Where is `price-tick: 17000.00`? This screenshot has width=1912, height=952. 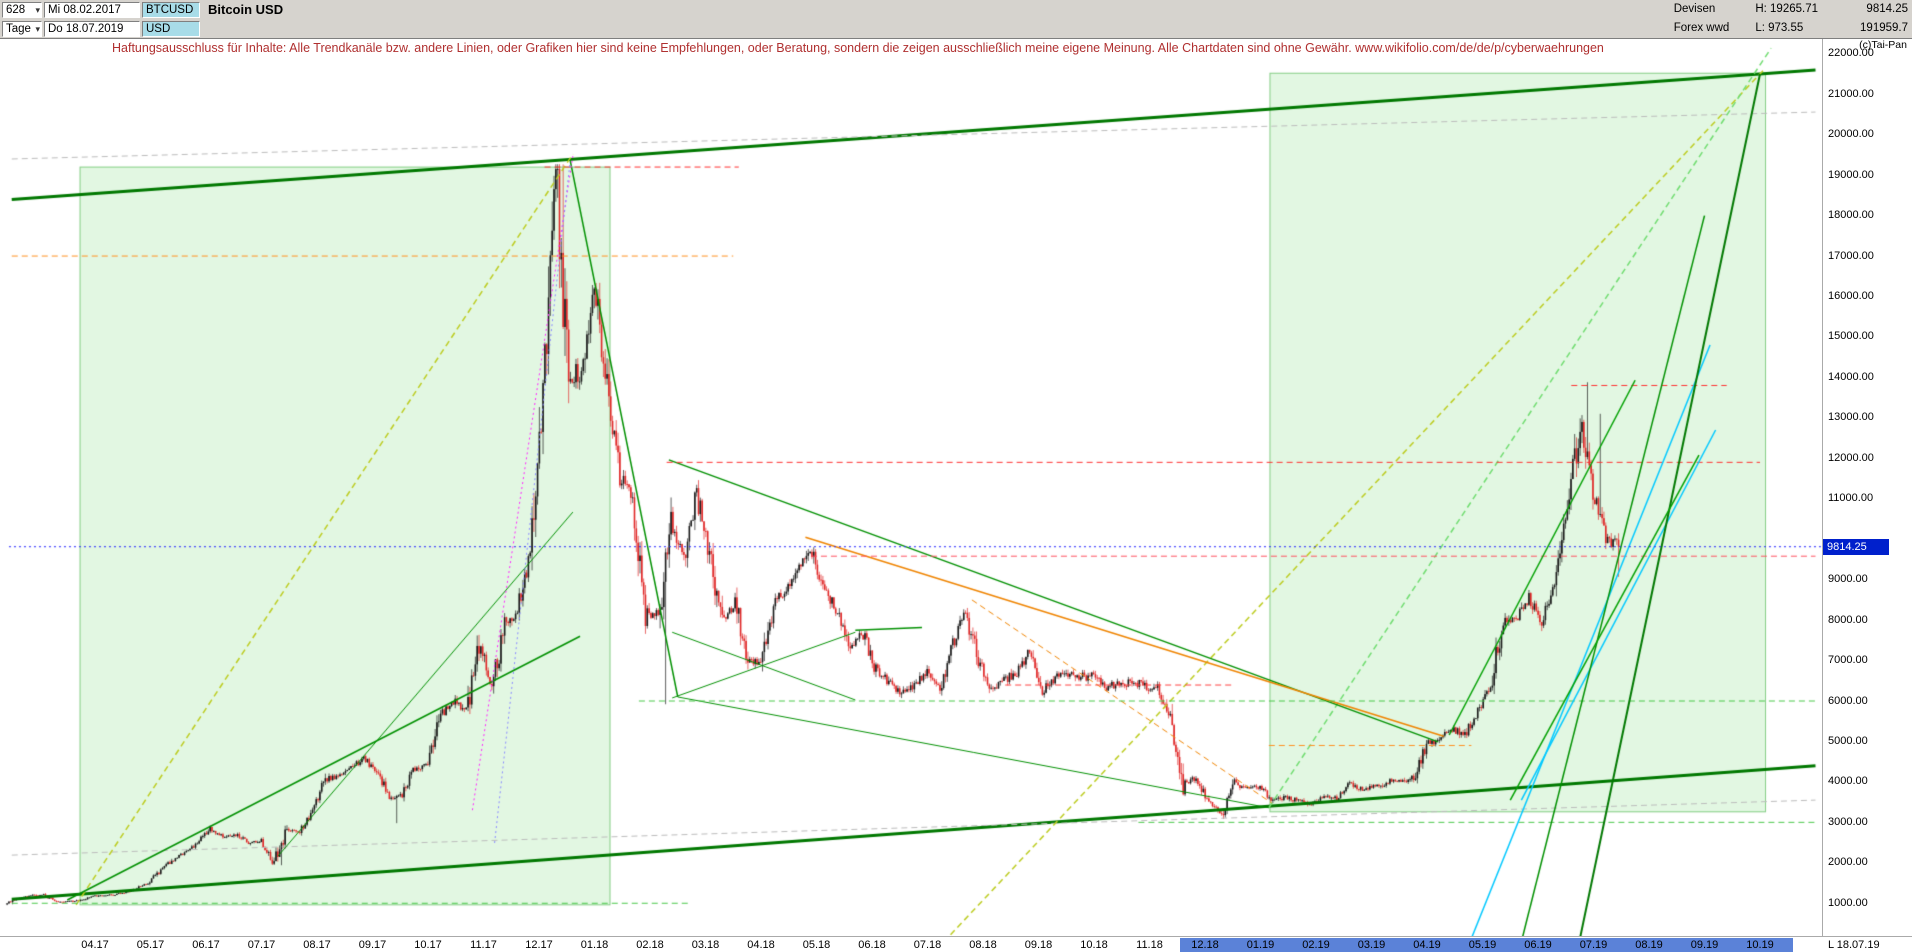 price-tick: 17000.00 is located at coordinates (1851, 255).